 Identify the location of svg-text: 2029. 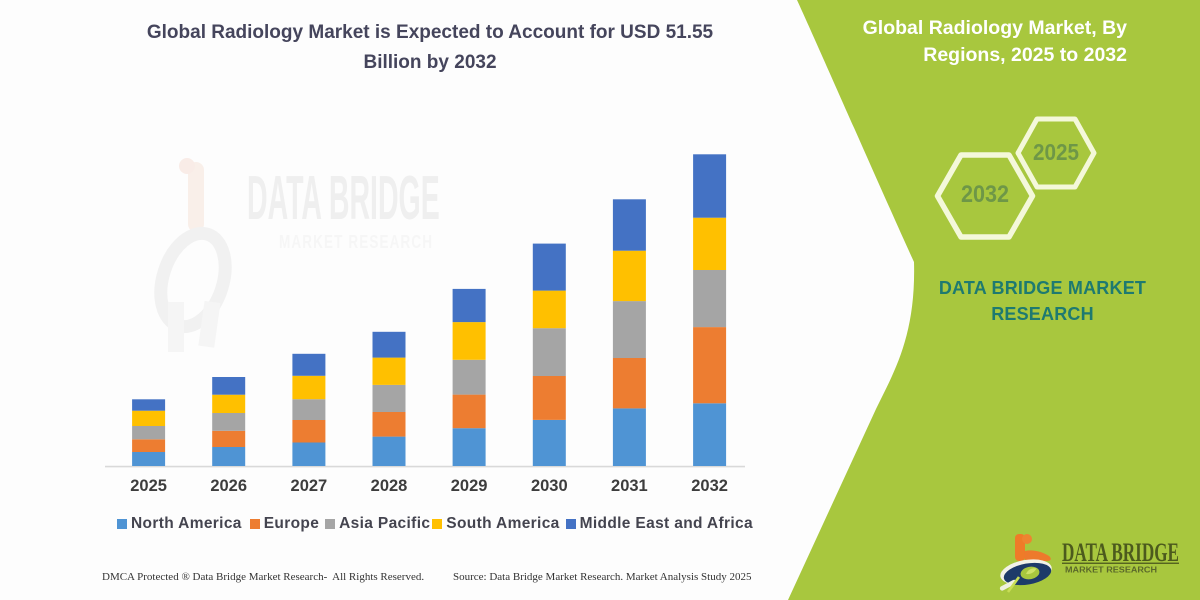
(469, 486).